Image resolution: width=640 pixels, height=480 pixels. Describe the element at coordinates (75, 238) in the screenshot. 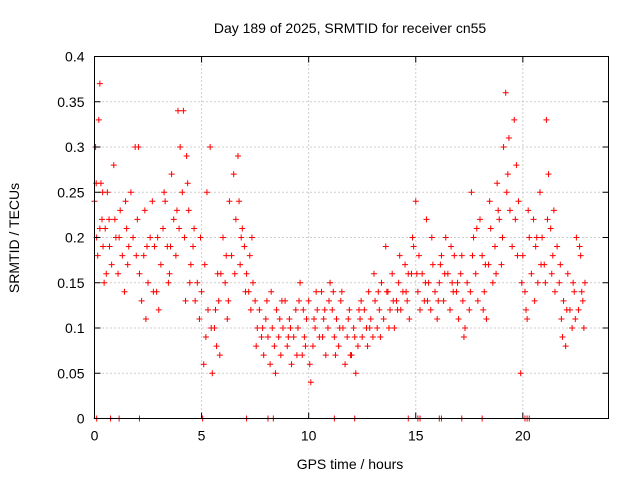

I see `y-tick-label: 0.2` at that location.